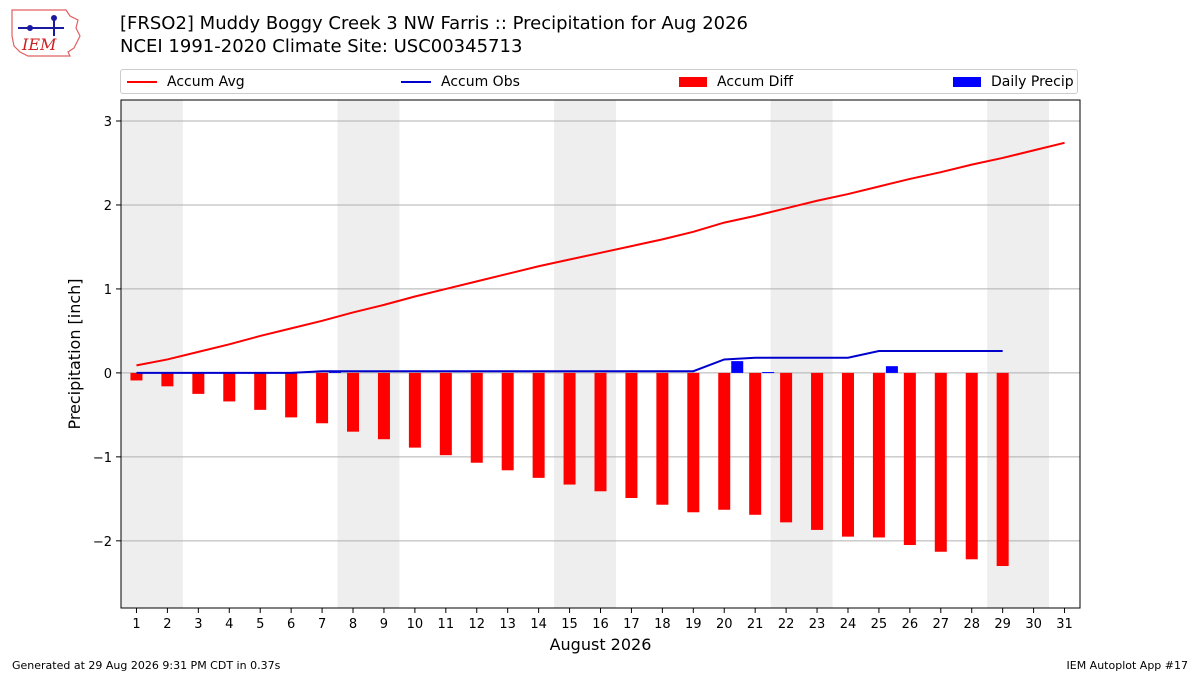 Image resolution: width=1200 pixels, height=675 pixels. I want to click on legend-label-accum-diff: Accum Diff, so click(755, 81).